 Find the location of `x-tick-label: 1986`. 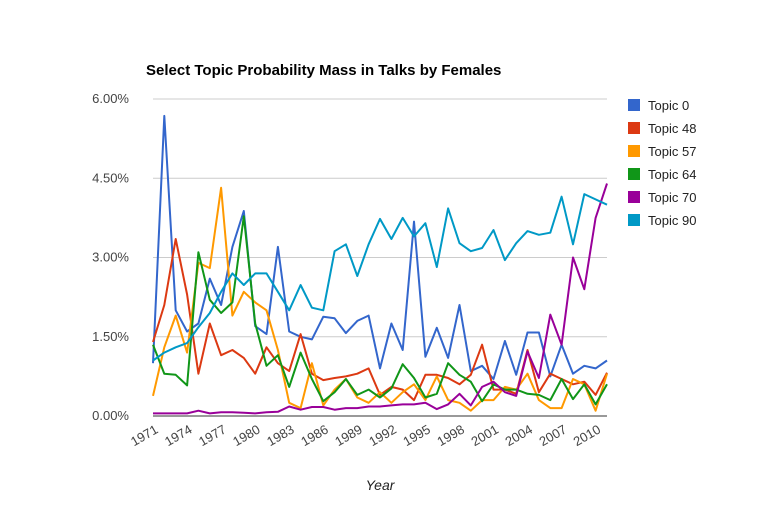

x-tick-label: 1986 is located at coordinates (314, 435).